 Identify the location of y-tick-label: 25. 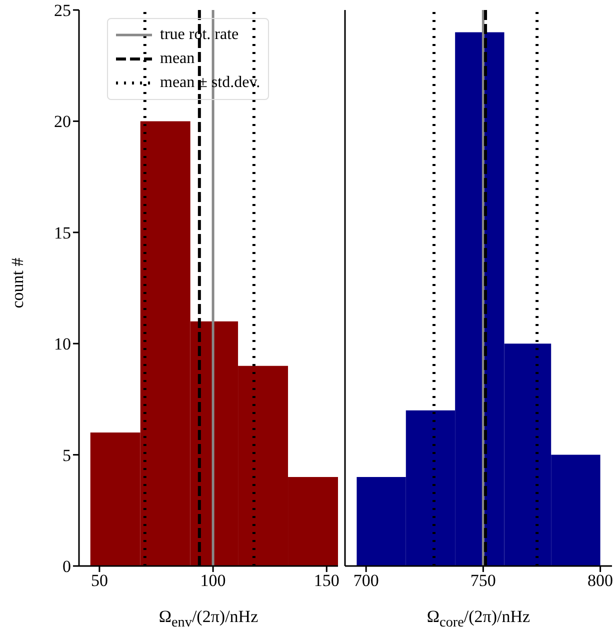
(62, 10).